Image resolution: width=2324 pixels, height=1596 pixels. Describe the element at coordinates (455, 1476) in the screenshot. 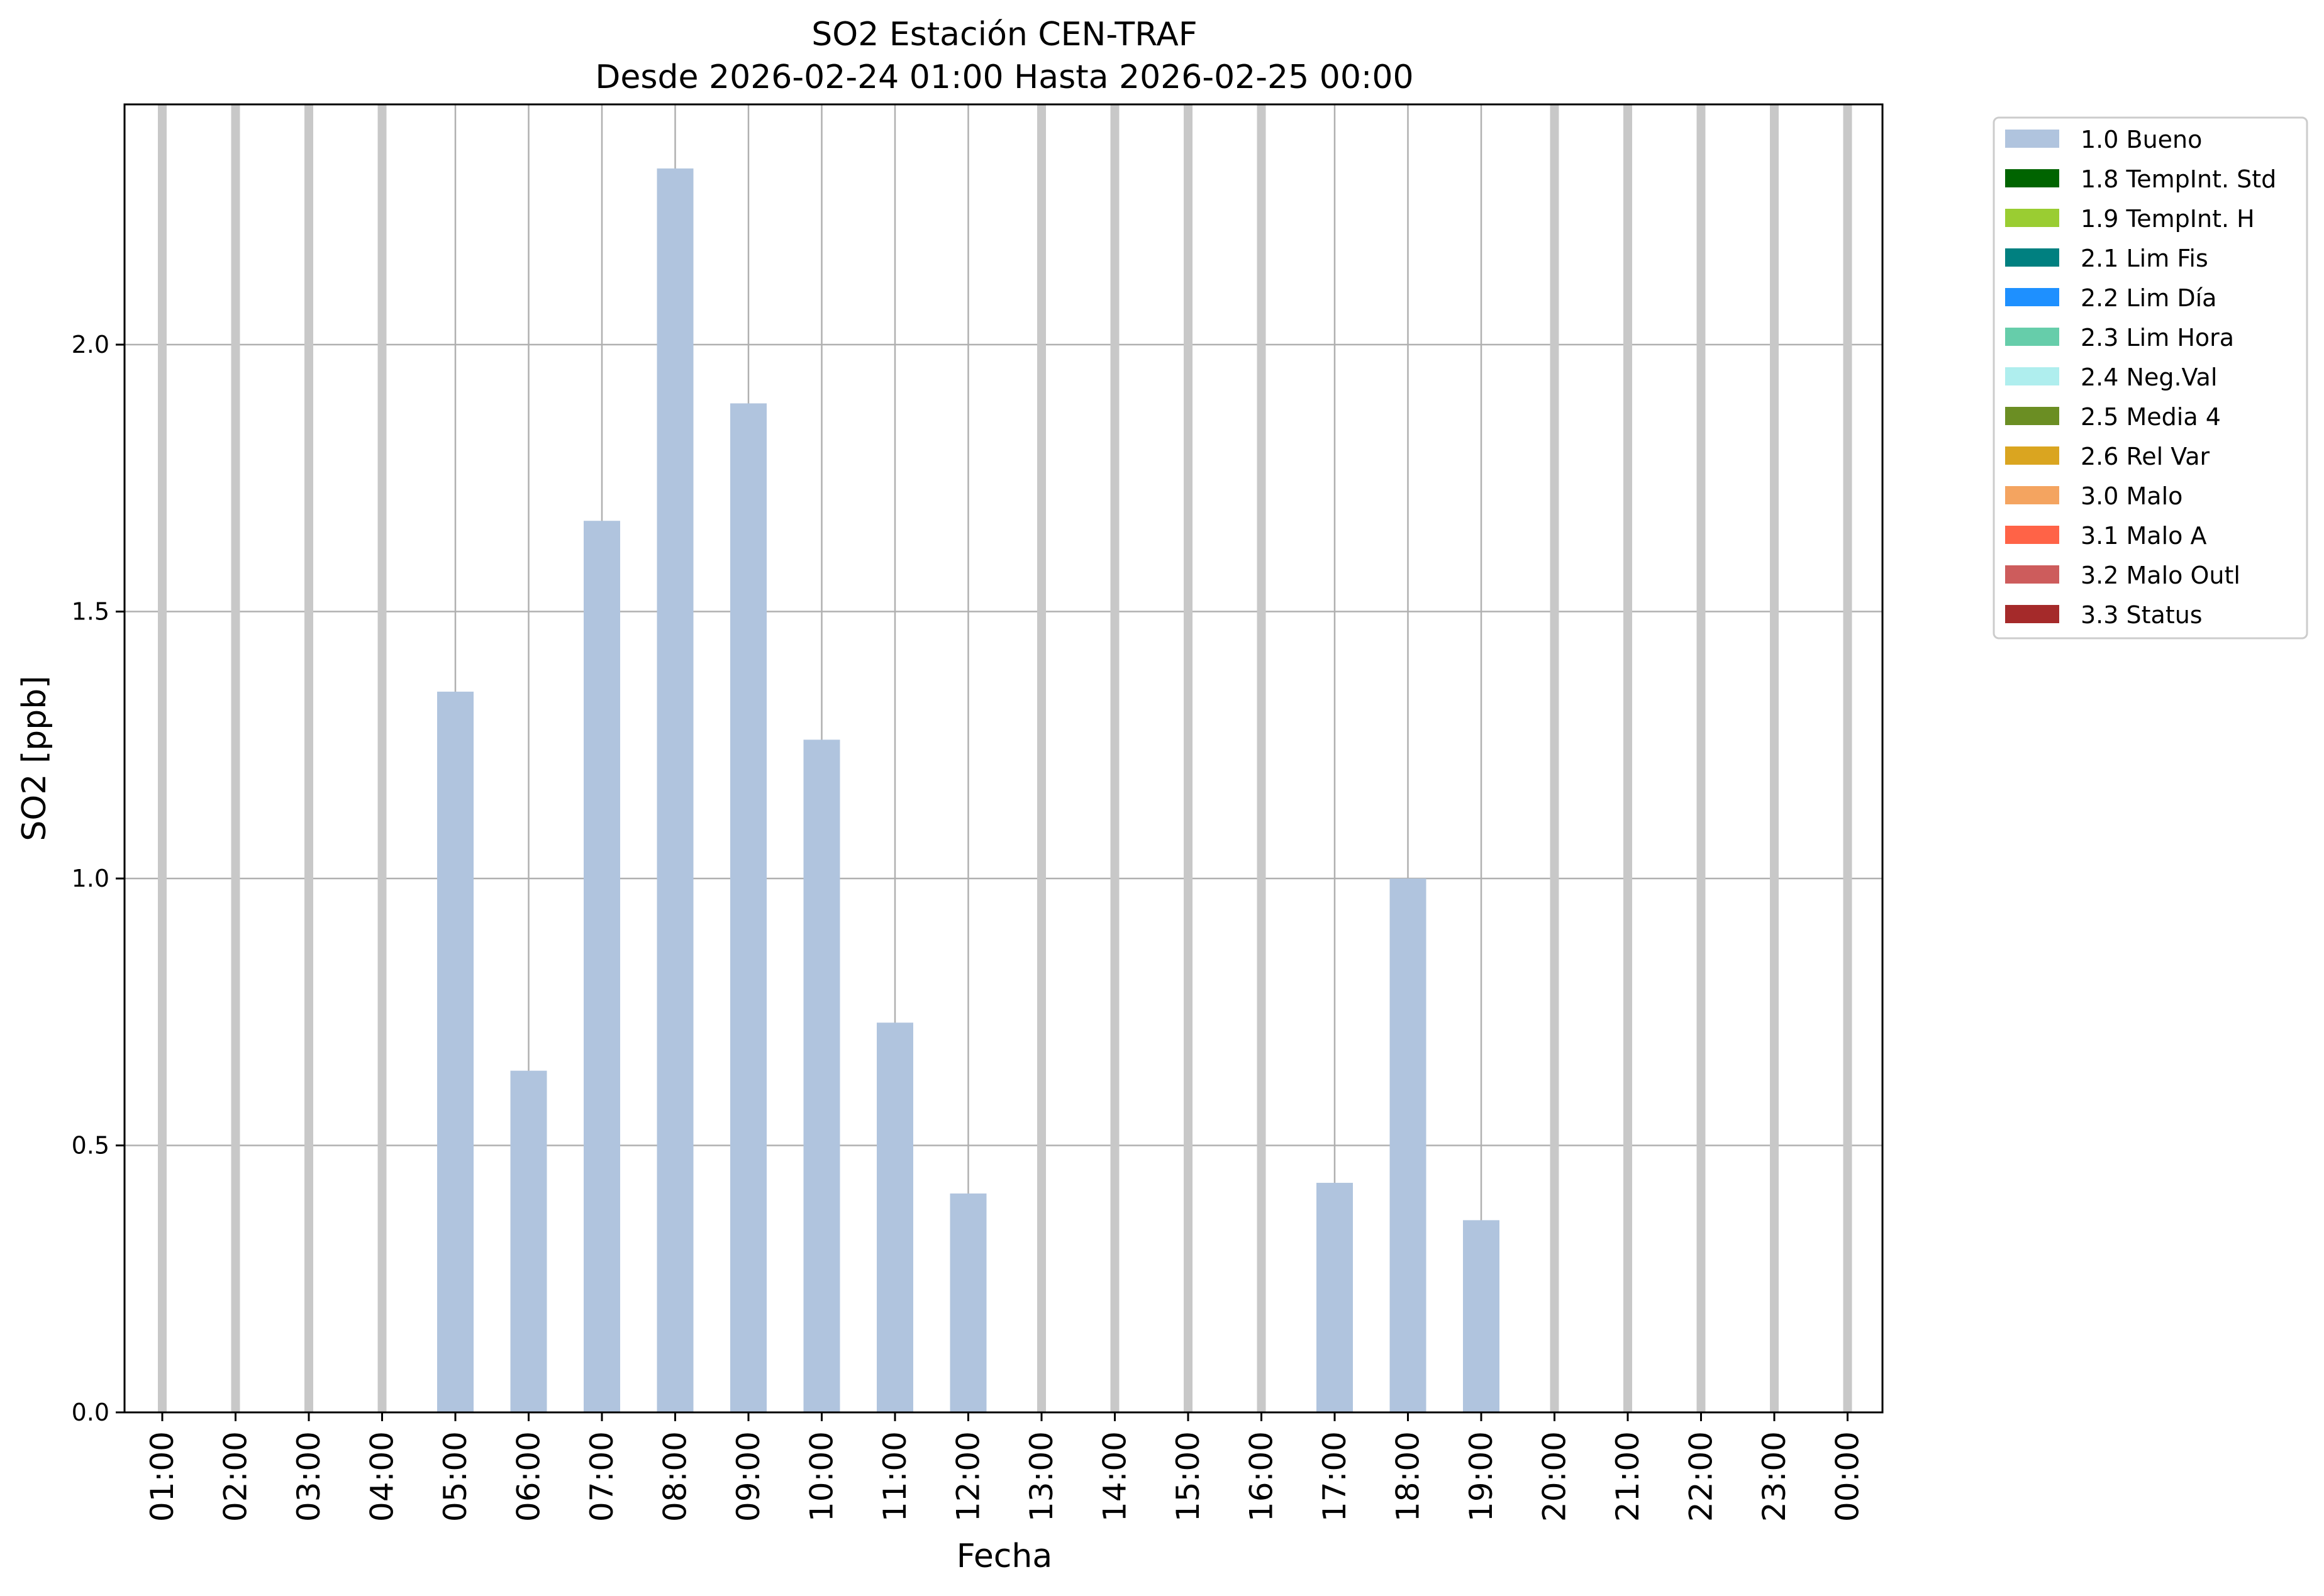

I see `x-tick-label: 05:00` at that location.